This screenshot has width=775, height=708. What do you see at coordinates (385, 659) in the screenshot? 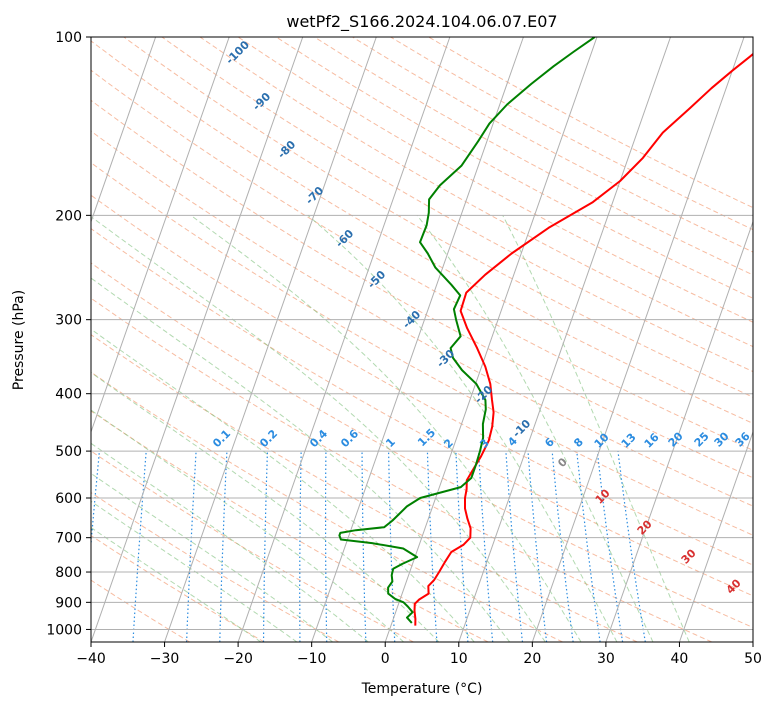
I see `x-tick-label: 0` at bounding box center [385, 659].